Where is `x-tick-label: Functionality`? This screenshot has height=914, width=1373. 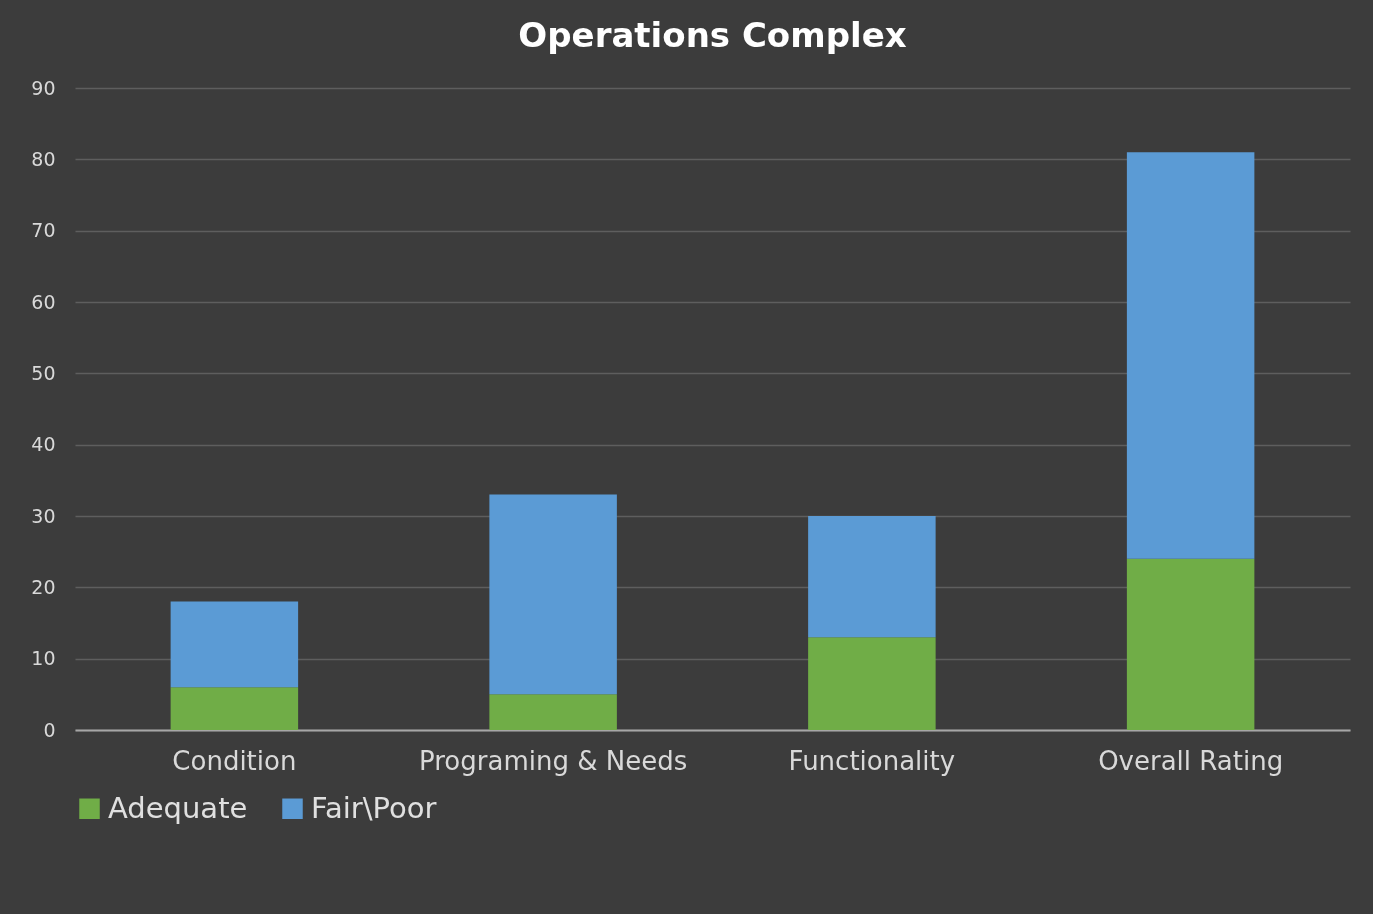 x-tick-label: Functionality is located at coordinates (872, 760).